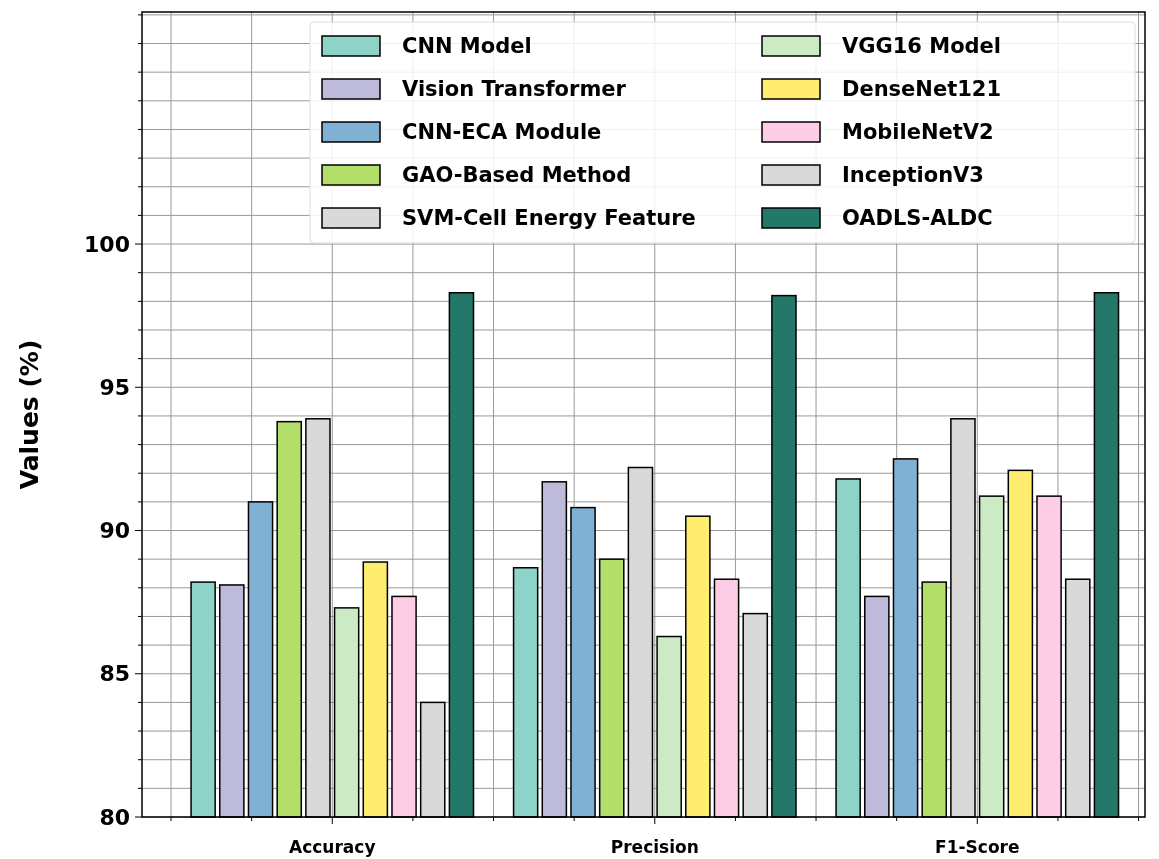 This screenshot has height=859, width=1159. What do you see at coordinates (549, 218) in the screenshot?
I see `legend-label: SVM-Cell Energy Feature` at bounding box center [549, 218].